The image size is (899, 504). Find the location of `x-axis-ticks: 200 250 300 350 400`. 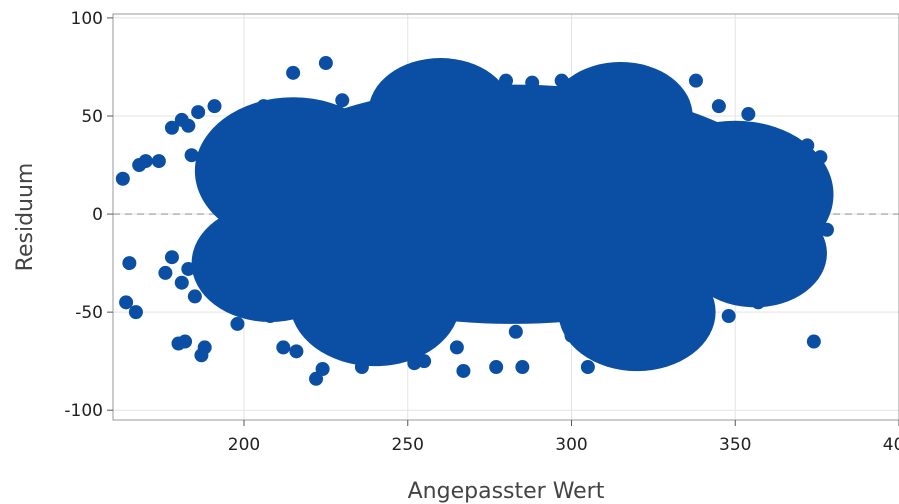

x-axis-ticks: 200 250 300 350 400 is located at coordinates (563, 437).